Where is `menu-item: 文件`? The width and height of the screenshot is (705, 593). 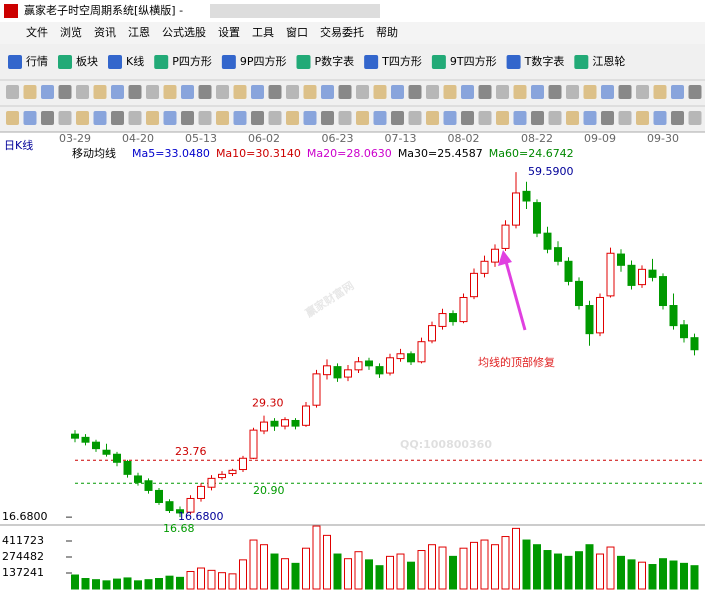 menu-item: 文件 is located at coordinates (37, 32).